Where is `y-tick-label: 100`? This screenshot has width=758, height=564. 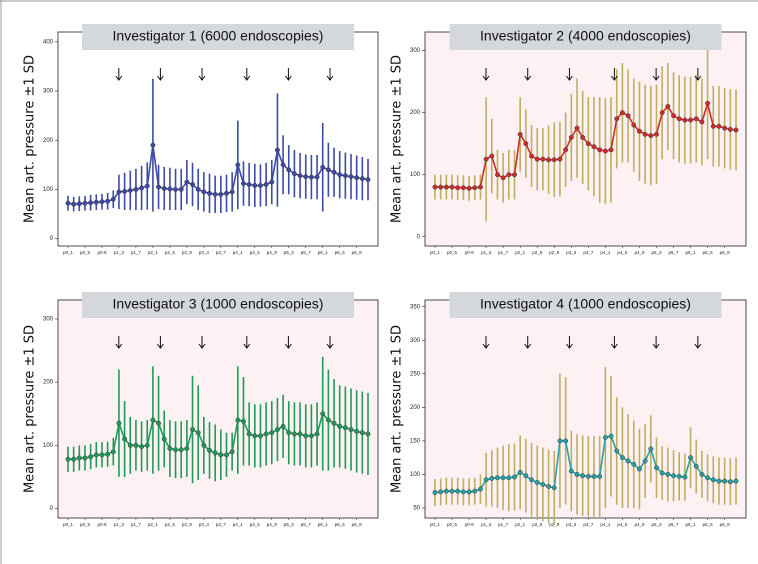
y-tick-label: 100 is located at coordinates (48, 190).